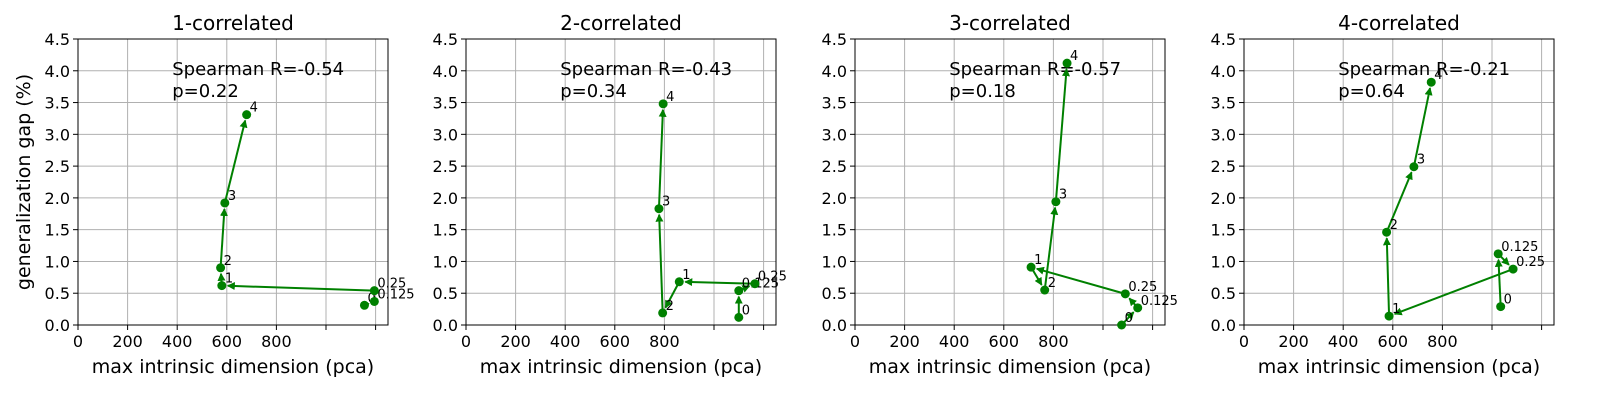 The height and width of the screenshot is (400, 1600). Describe the element at coordinates (1371, 91) in the screenshot. I see `spearman-annotation: p=0.64` at that location.